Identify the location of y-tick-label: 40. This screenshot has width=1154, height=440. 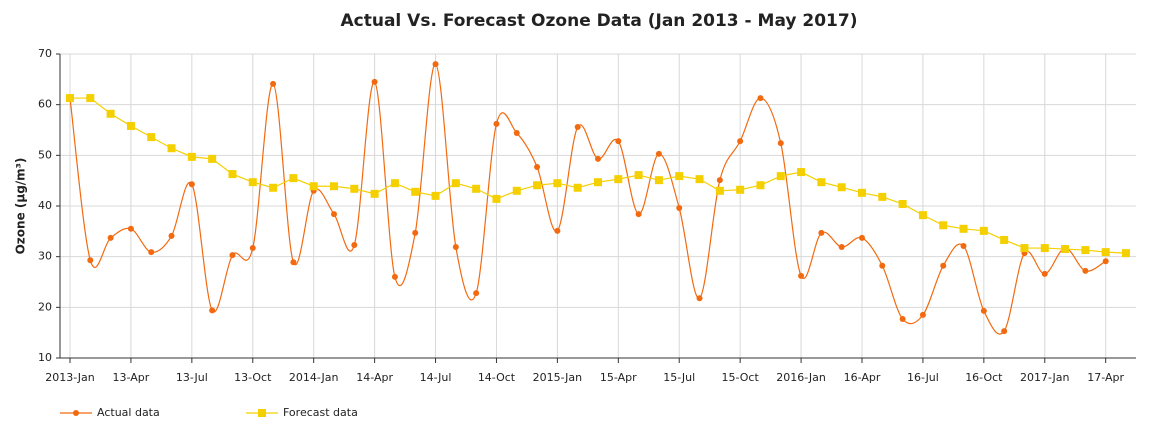
(45, 205).